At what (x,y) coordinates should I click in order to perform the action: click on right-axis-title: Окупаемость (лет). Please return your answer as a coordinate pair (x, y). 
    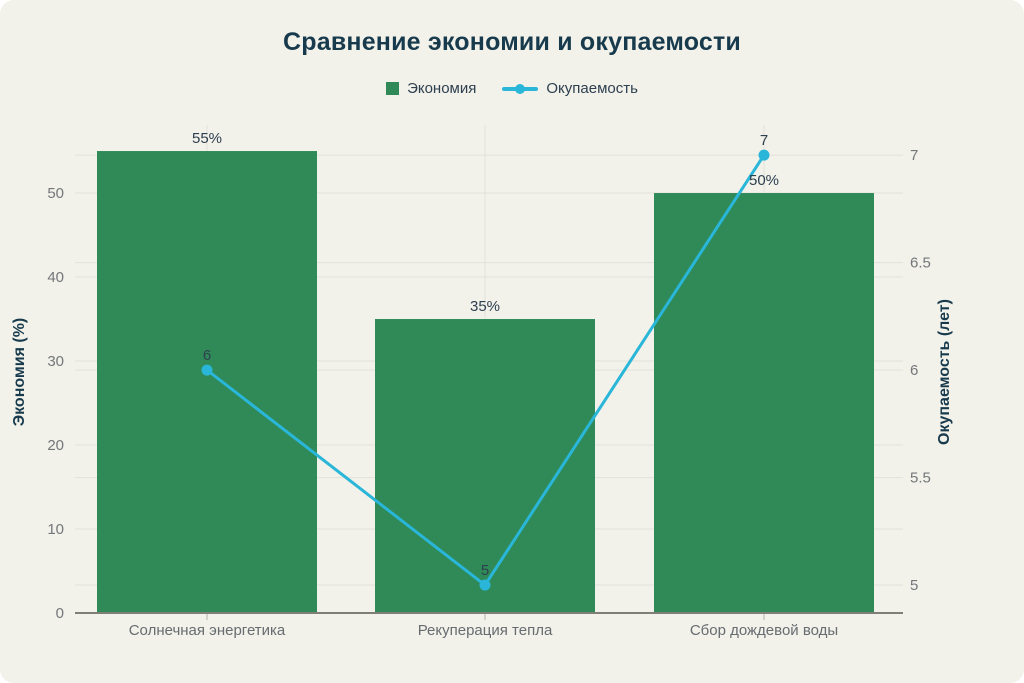
    Looking at the image, I should click on (944, 372).